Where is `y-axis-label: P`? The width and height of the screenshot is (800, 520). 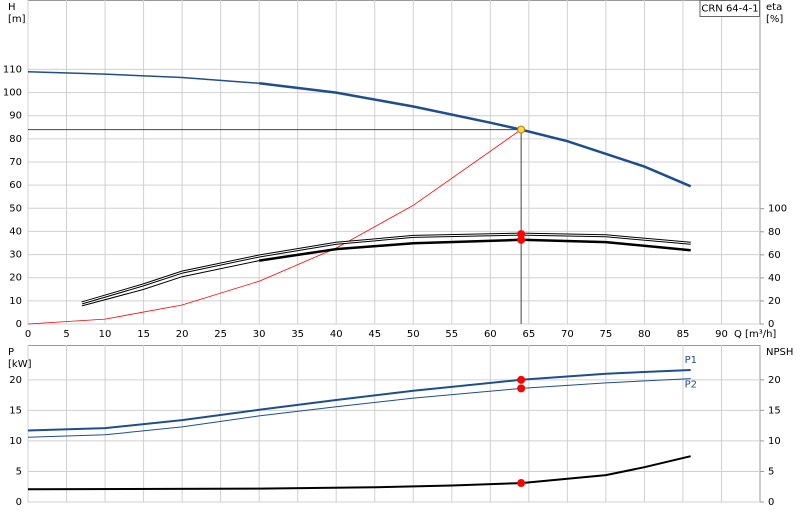
y-axis-label: P is located at coordinates (11, 352).